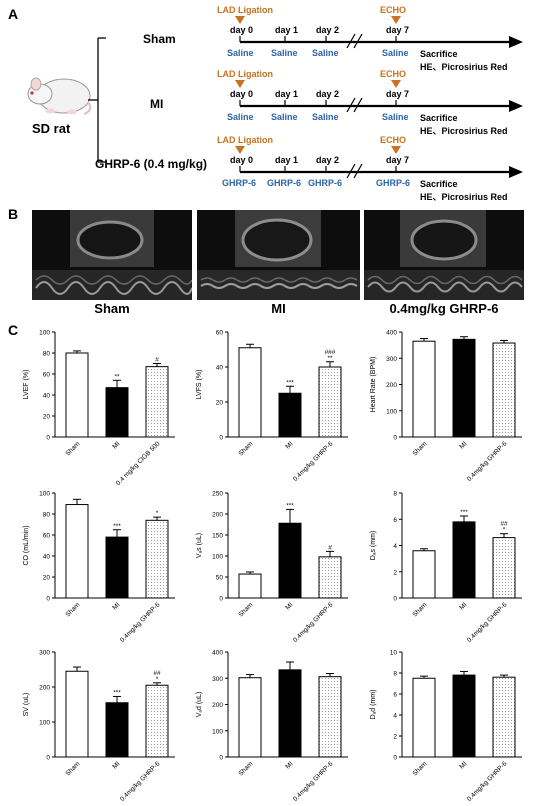 This screenshot has width=550, height=806. I want to click on y-tick-label: 60, so click(47, 536).